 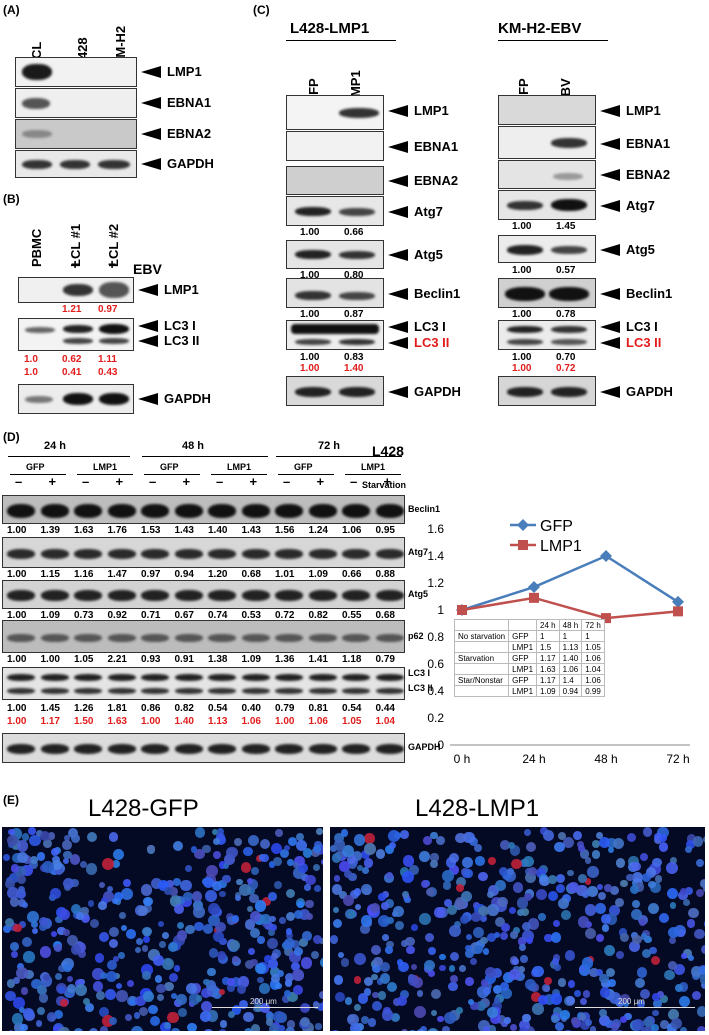 What do you see at coordinates (435, 664) in the screenshot?
I see `y-tick-label: 0.6` at bounding box center [435, 664].